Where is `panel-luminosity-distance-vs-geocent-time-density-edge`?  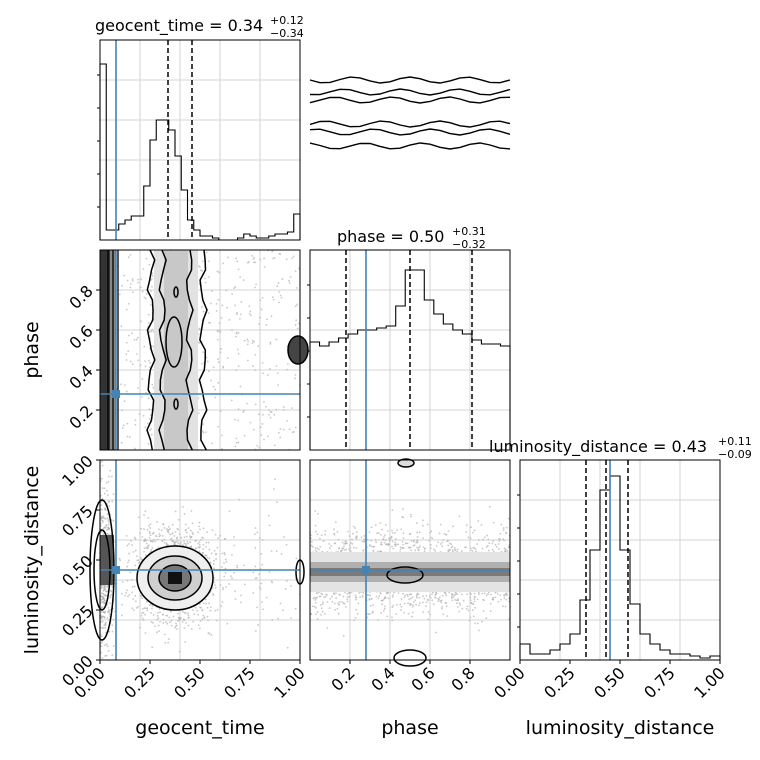
panel-luminosity-distance-vs-geocent-time-density-edge is located at coordinates (107, 560).